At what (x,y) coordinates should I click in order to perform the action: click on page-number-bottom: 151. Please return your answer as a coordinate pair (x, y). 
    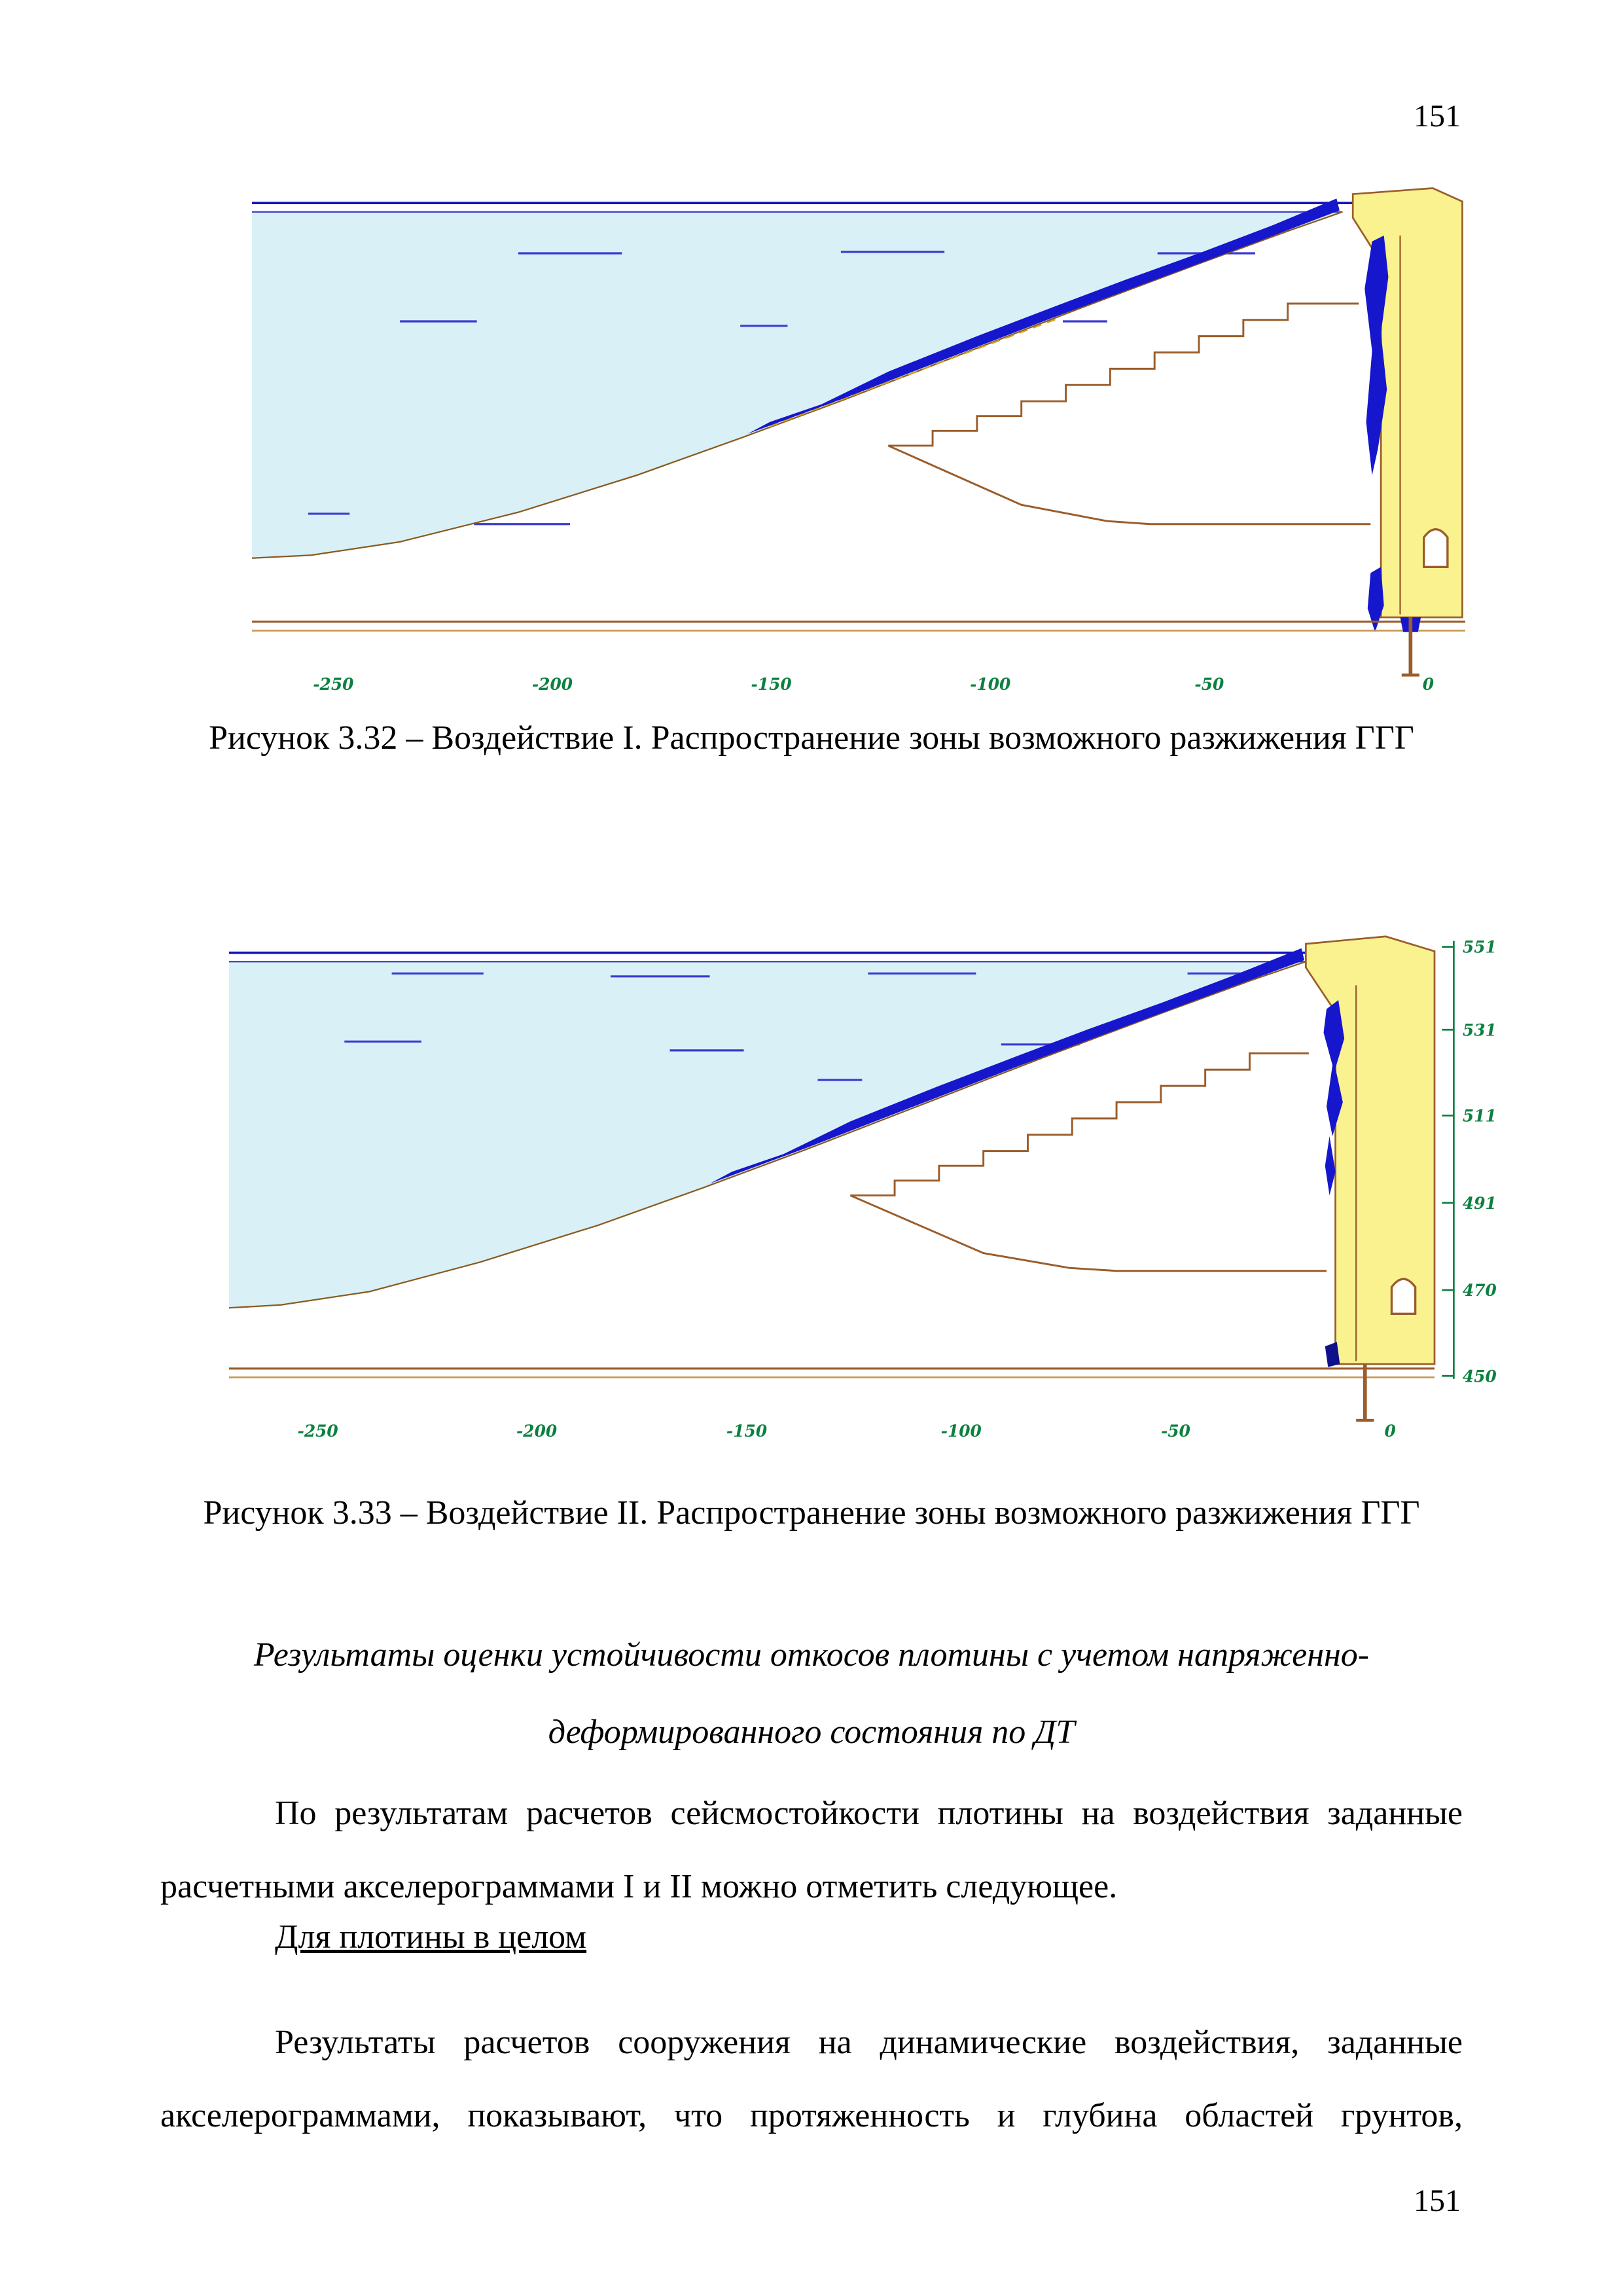
    Looking at the image, I should click on (1438, 2200).